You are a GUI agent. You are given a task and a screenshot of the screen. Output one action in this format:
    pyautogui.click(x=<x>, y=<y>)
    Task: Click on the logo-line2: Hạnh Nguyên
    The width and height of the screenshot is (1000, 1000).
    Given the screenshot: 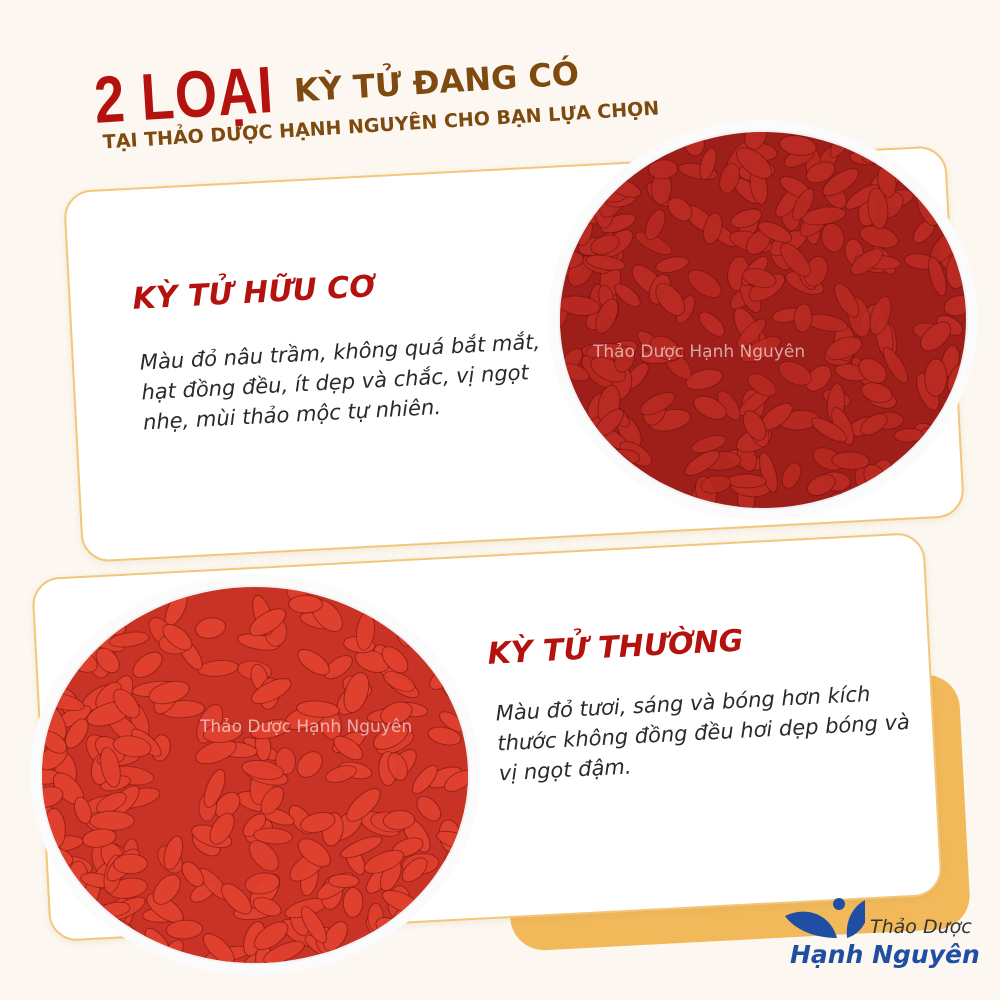 What is the action you would take?
    pyautogui.click(x=885, y=954)
    